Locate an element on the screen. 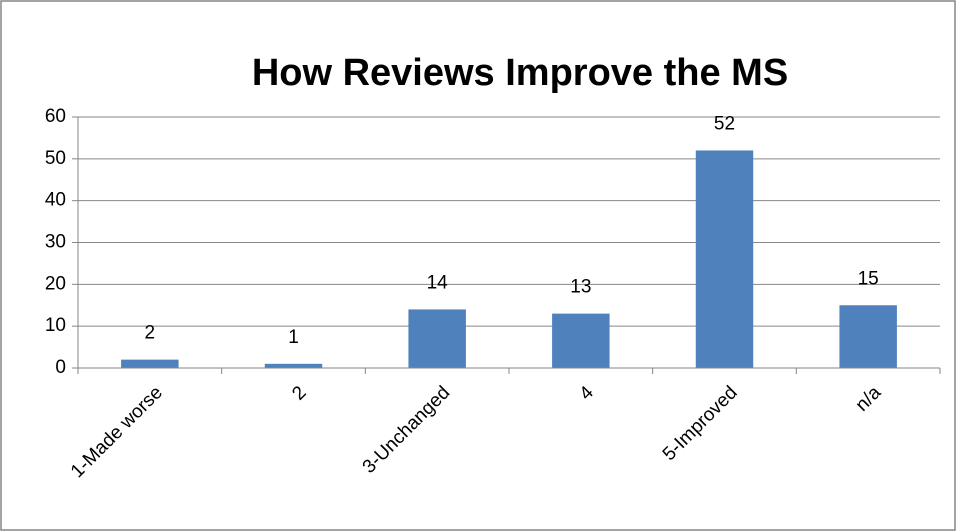 Image resolution: width=957 pixels, height=532 pixels. y-tick-label: 30 is located at coordinates (55, 242).